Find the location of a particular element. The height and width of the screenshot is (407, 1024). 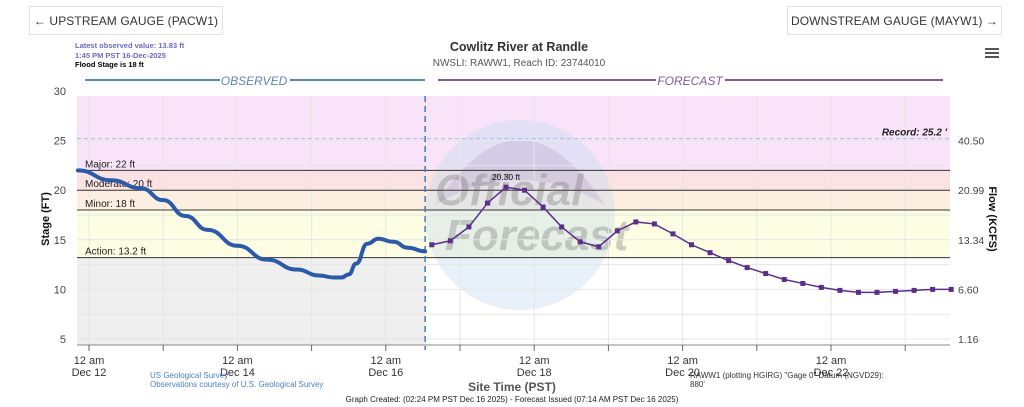

y-axis-right-title: Flow (KCFS) is located at coordinates (992, 219).